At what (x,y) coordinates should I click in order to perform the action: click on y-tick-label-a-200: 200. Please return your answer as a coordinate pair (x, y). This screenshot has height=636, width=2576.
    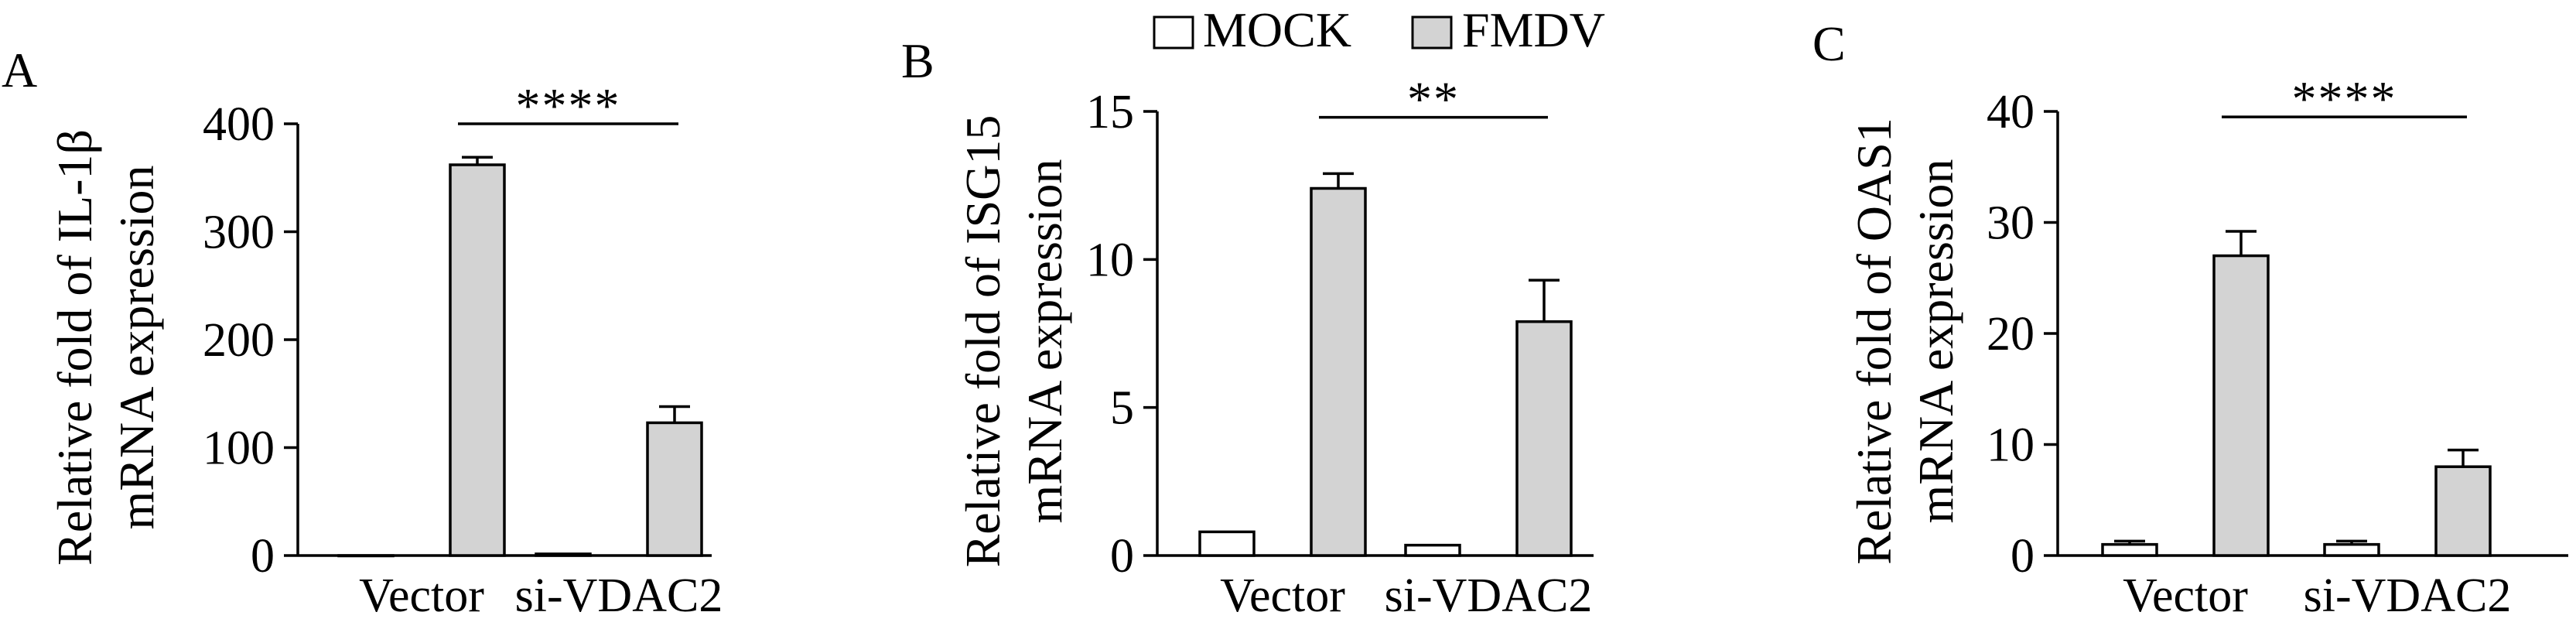
    Looking at the image, I should click on (239, 340).